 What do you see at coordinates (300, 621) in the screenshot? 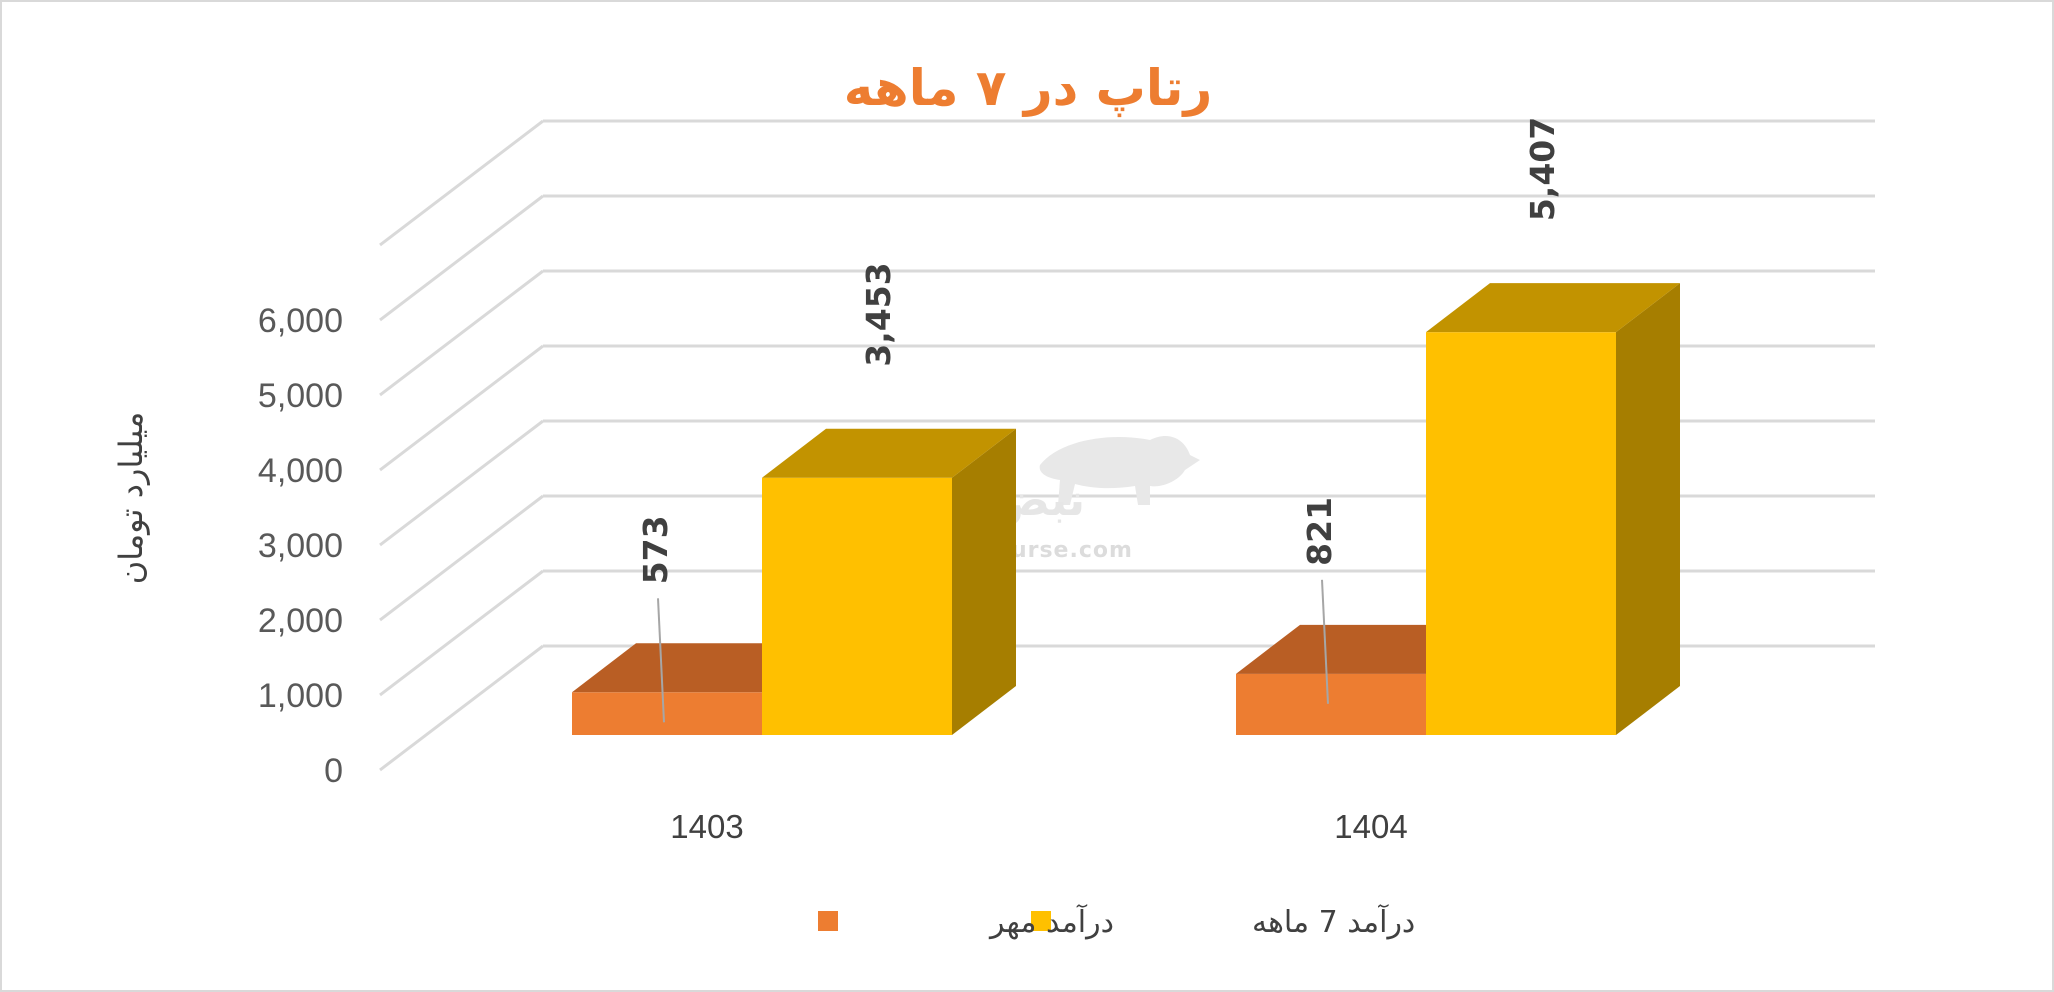
I see `y-tick-label: 2,000` at bounding box center [300, 621].